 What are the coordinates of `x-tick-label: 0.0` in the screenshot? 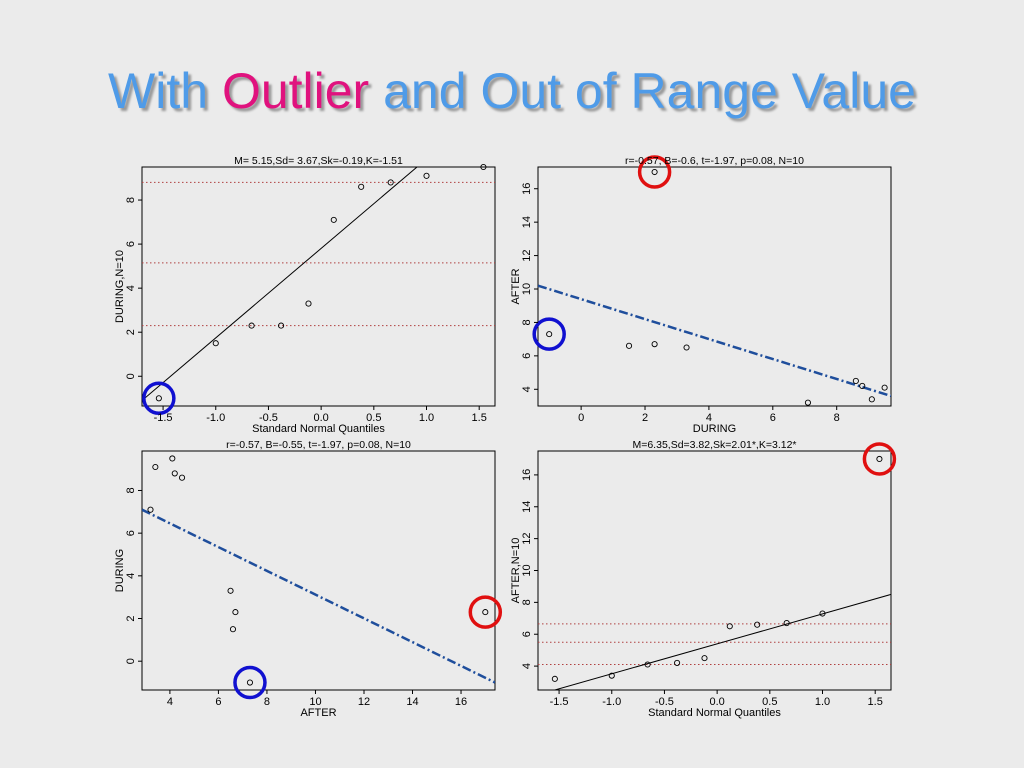 It's located at (320, 418).